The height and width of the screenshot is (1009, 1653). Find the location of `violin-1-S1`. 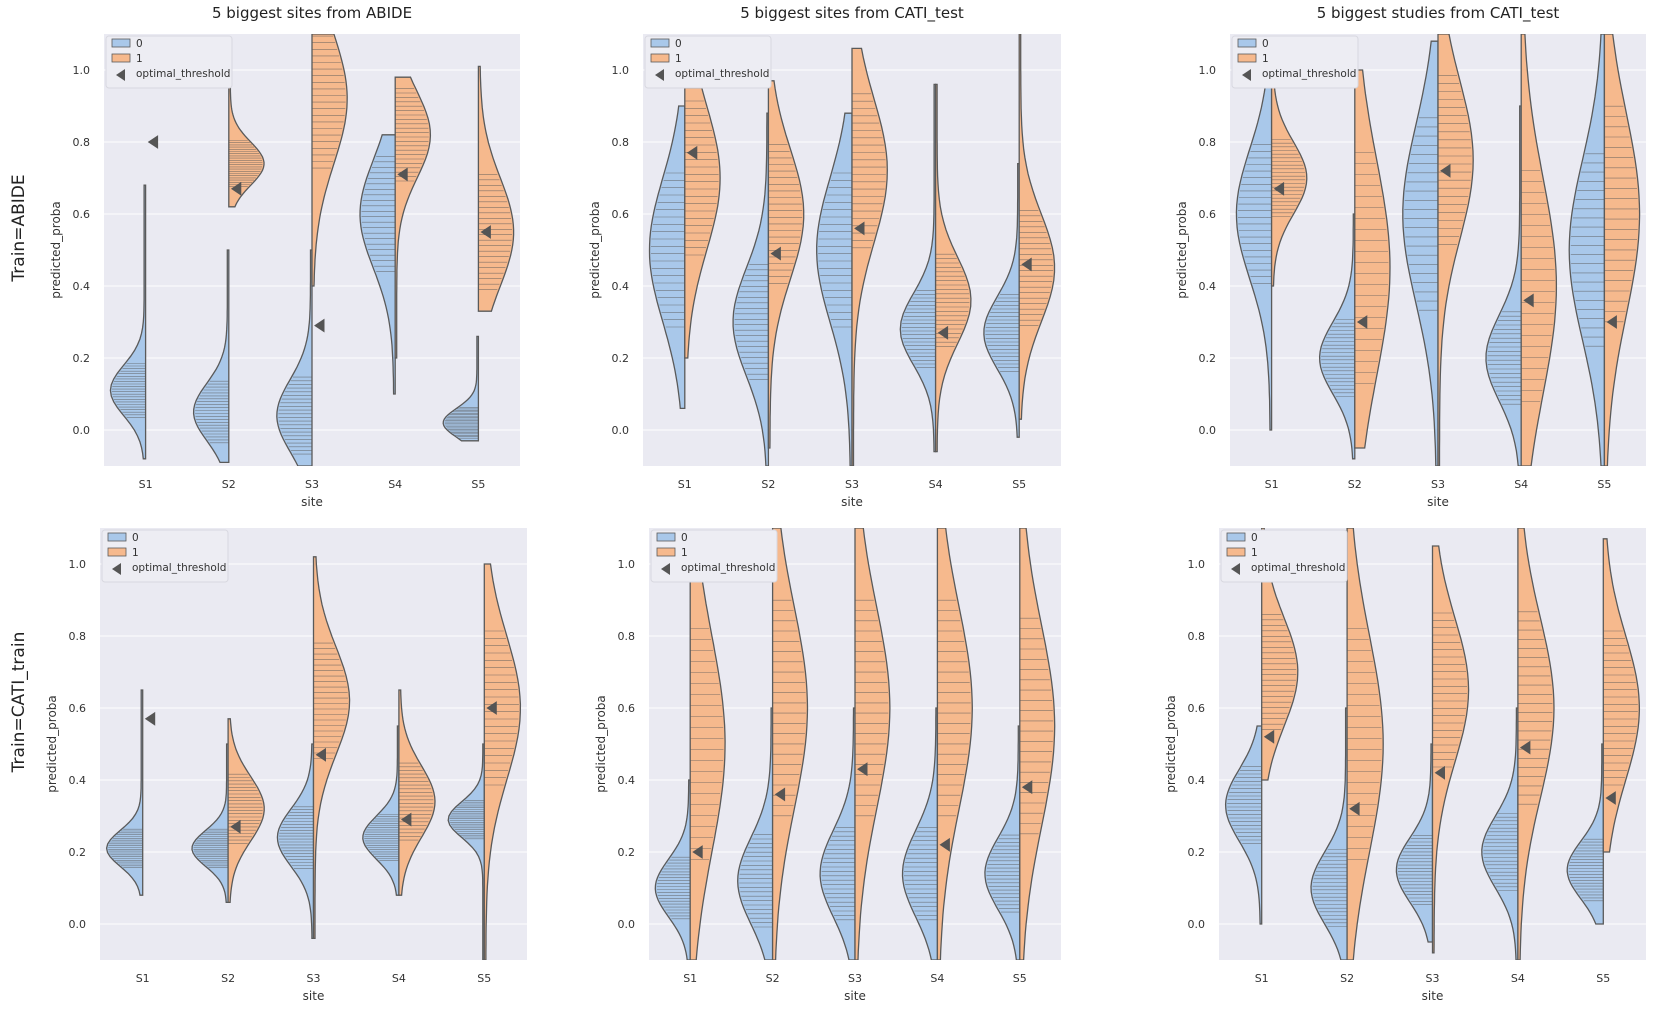

violin-1-S1 is located at coordinates (707, 765).